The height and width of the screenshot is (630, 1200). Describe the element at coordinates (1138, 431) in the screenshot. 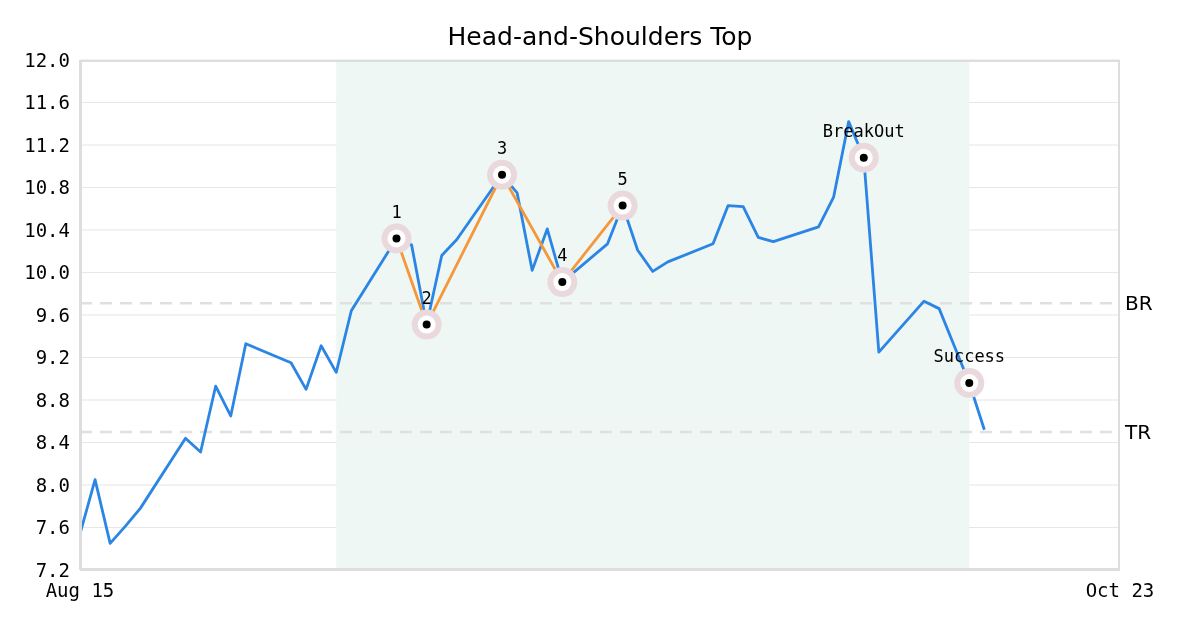

I see `ref-line-label: TR` at that location.